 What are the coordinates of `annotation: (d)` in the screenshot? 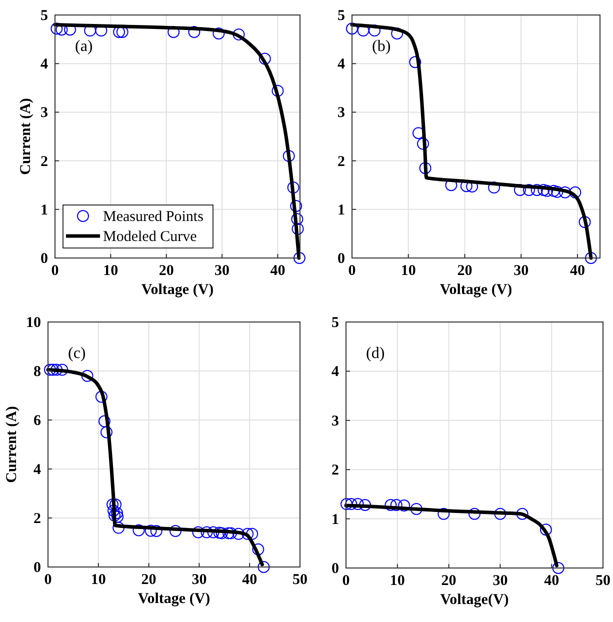 It's located at (375, 353).